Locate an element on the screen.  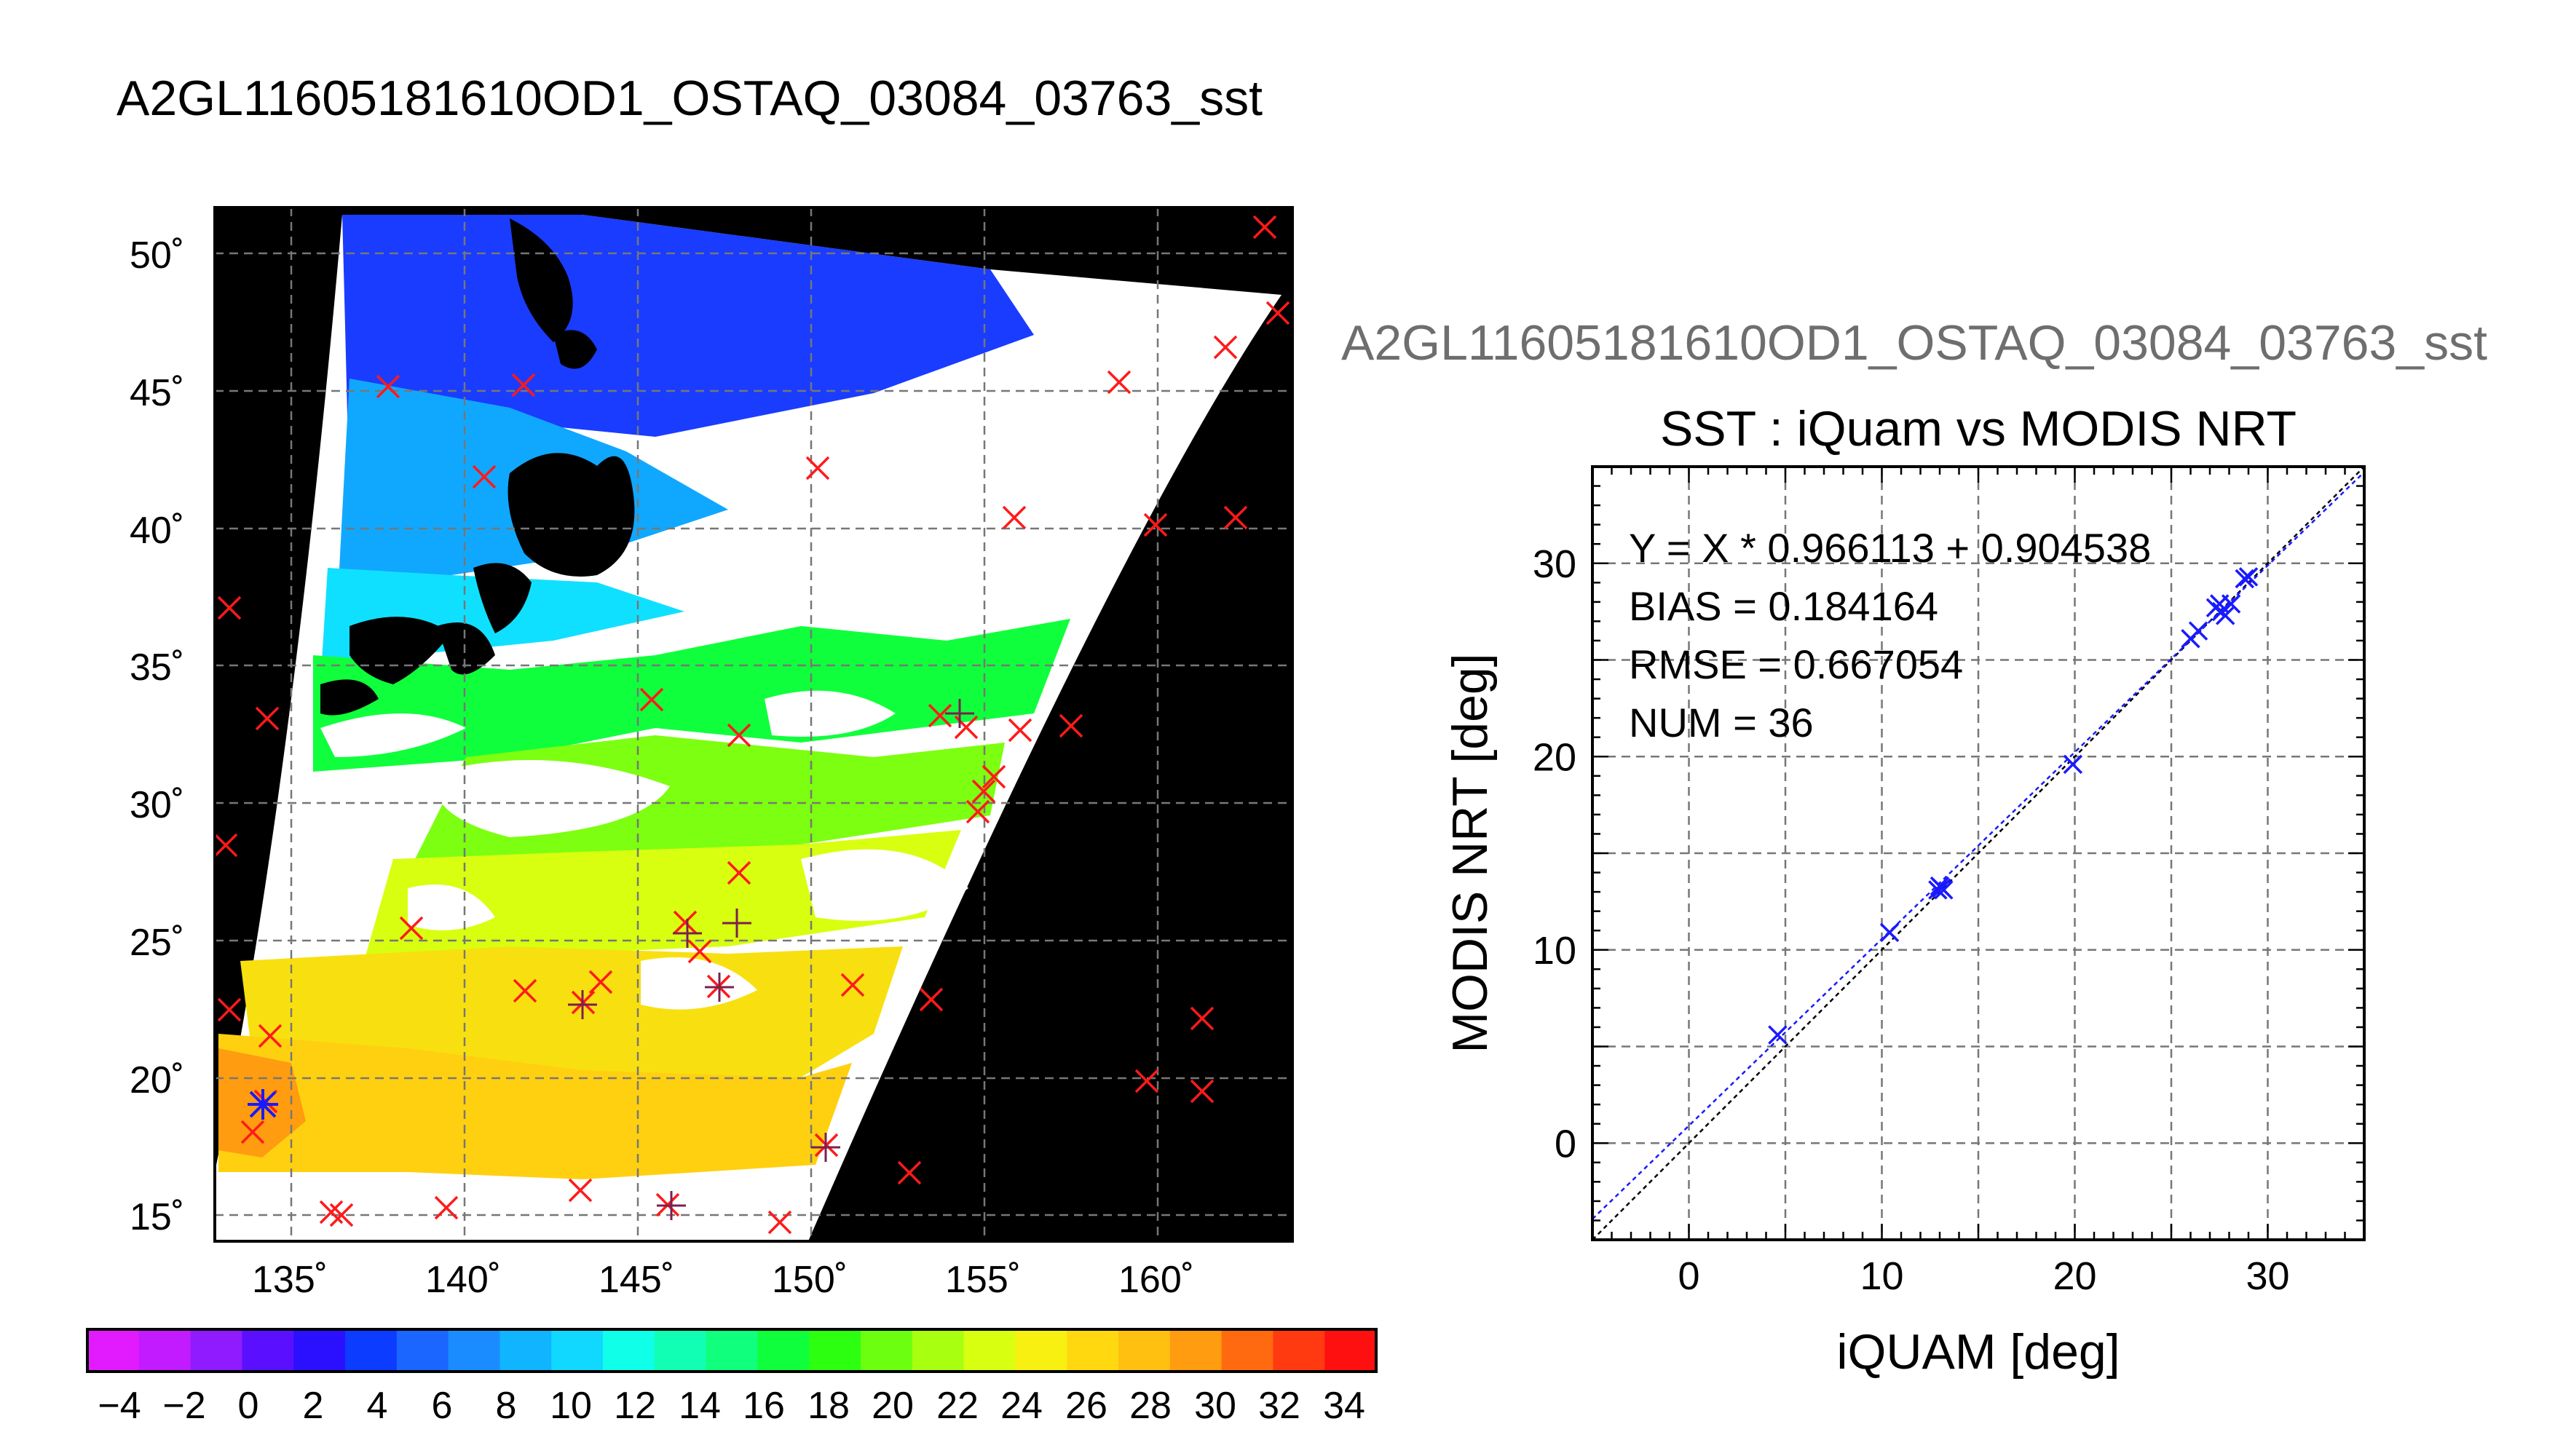
matched-markers is located at coordinates (263, 1104).